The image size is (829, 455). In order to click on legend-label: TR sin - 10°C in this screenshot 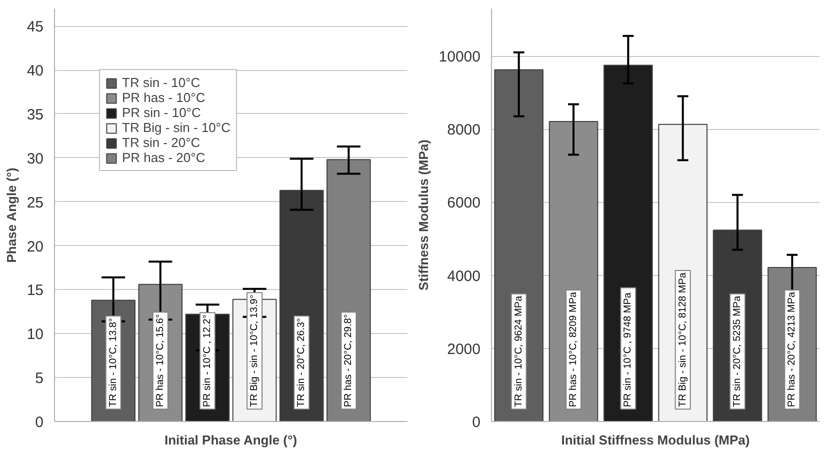, I will do `click(161, 82)`.